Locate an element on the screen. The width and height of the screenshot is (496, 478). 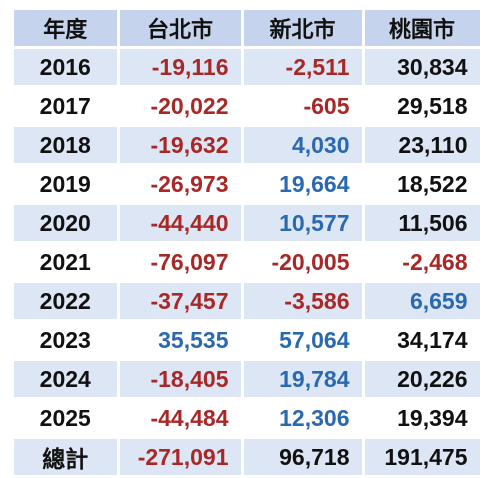
header-taipei: 台北市 is located at coordinates (181, 29).